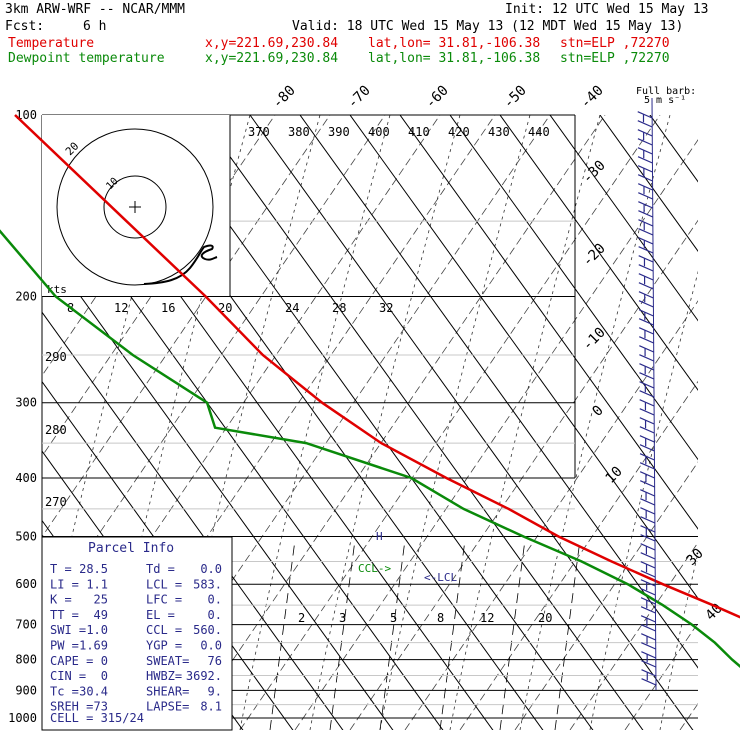 This screenshot has width=740, height=740. Describe the element at coordinates (215, 615) in the screenshot. I see `parcel-row-3-col-3: 0.` at that location.